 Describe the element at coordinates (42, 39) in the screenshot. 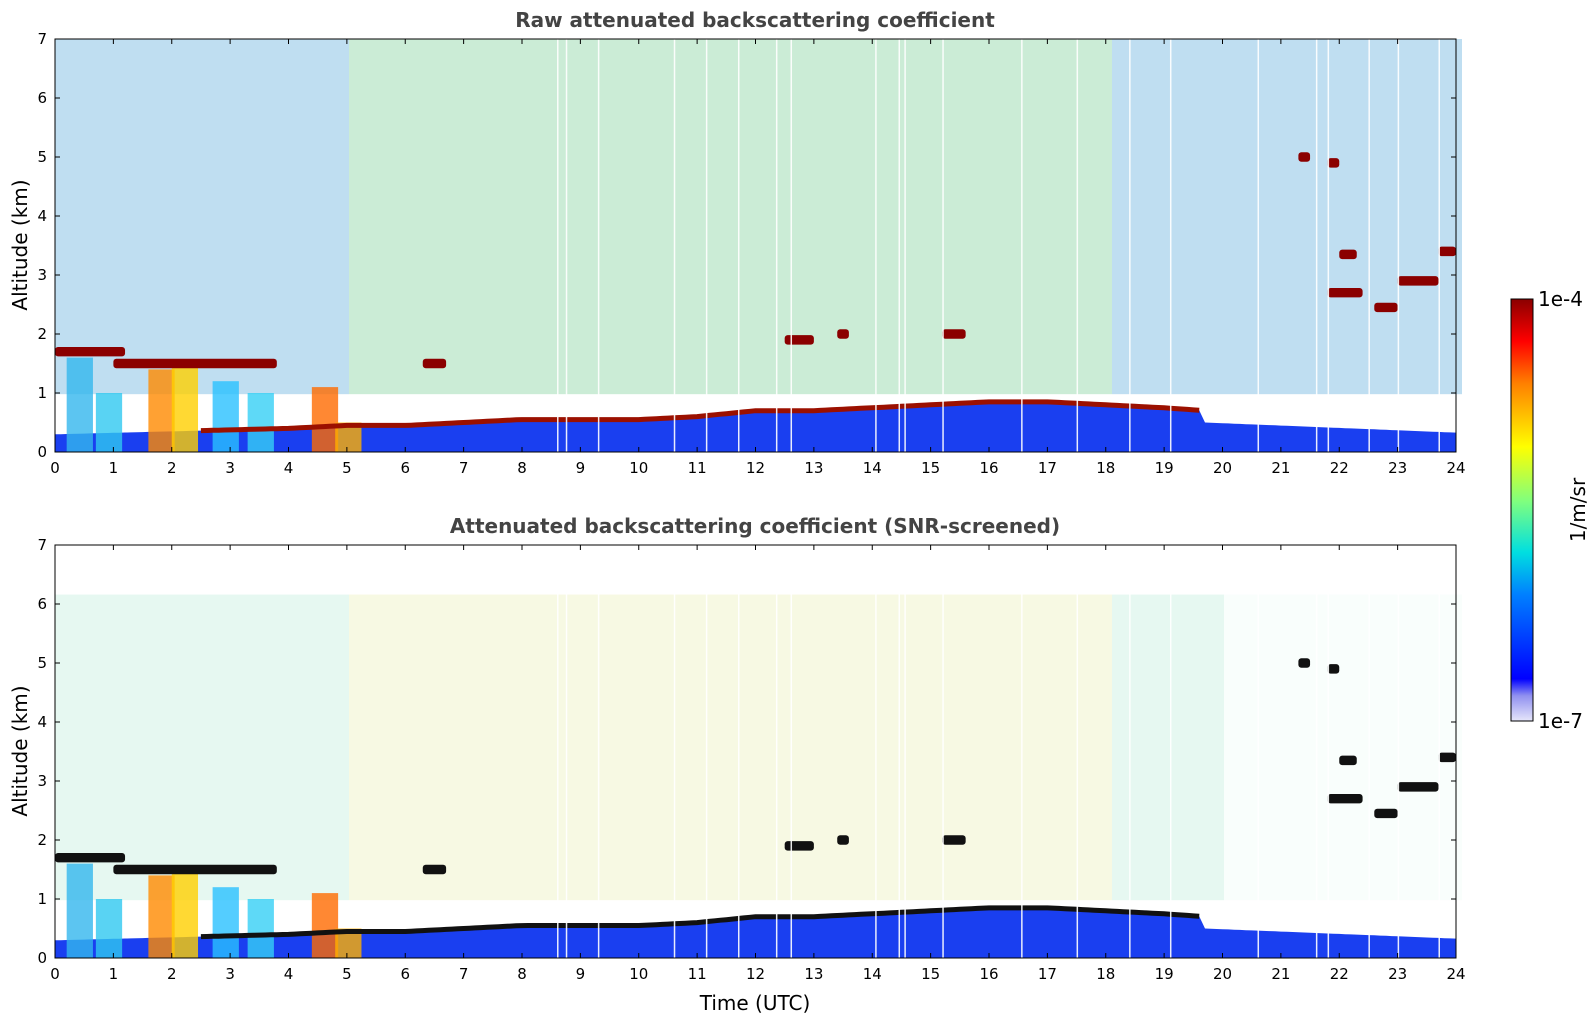

I see `y-tick-label: 7` at that location.